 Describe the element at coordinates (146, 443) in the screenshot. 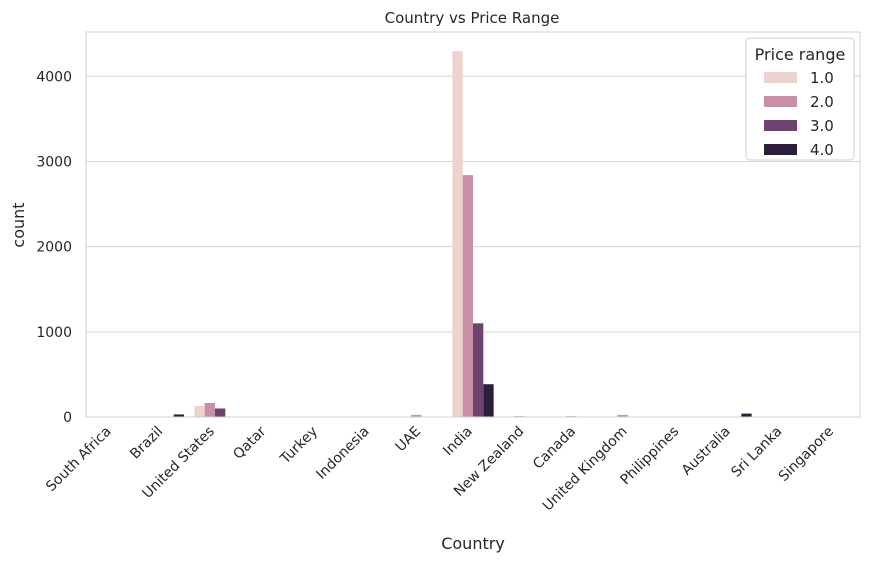

I see `x-tick-label: Brazil` at that location.